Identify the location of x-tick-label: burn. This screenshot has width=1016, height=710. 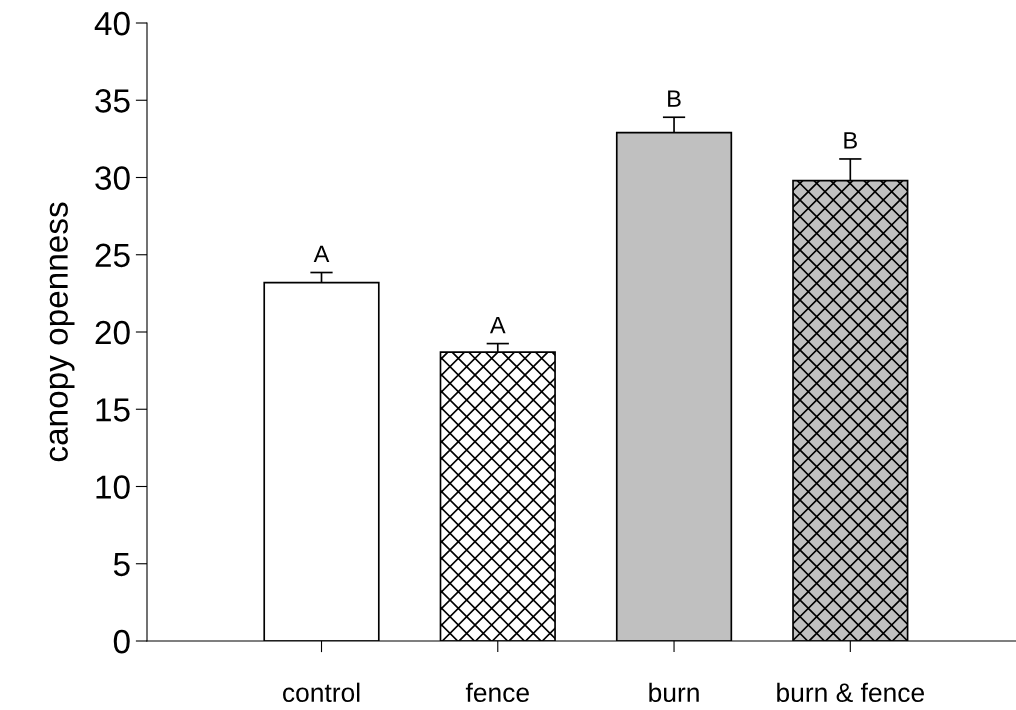
(674, 692).